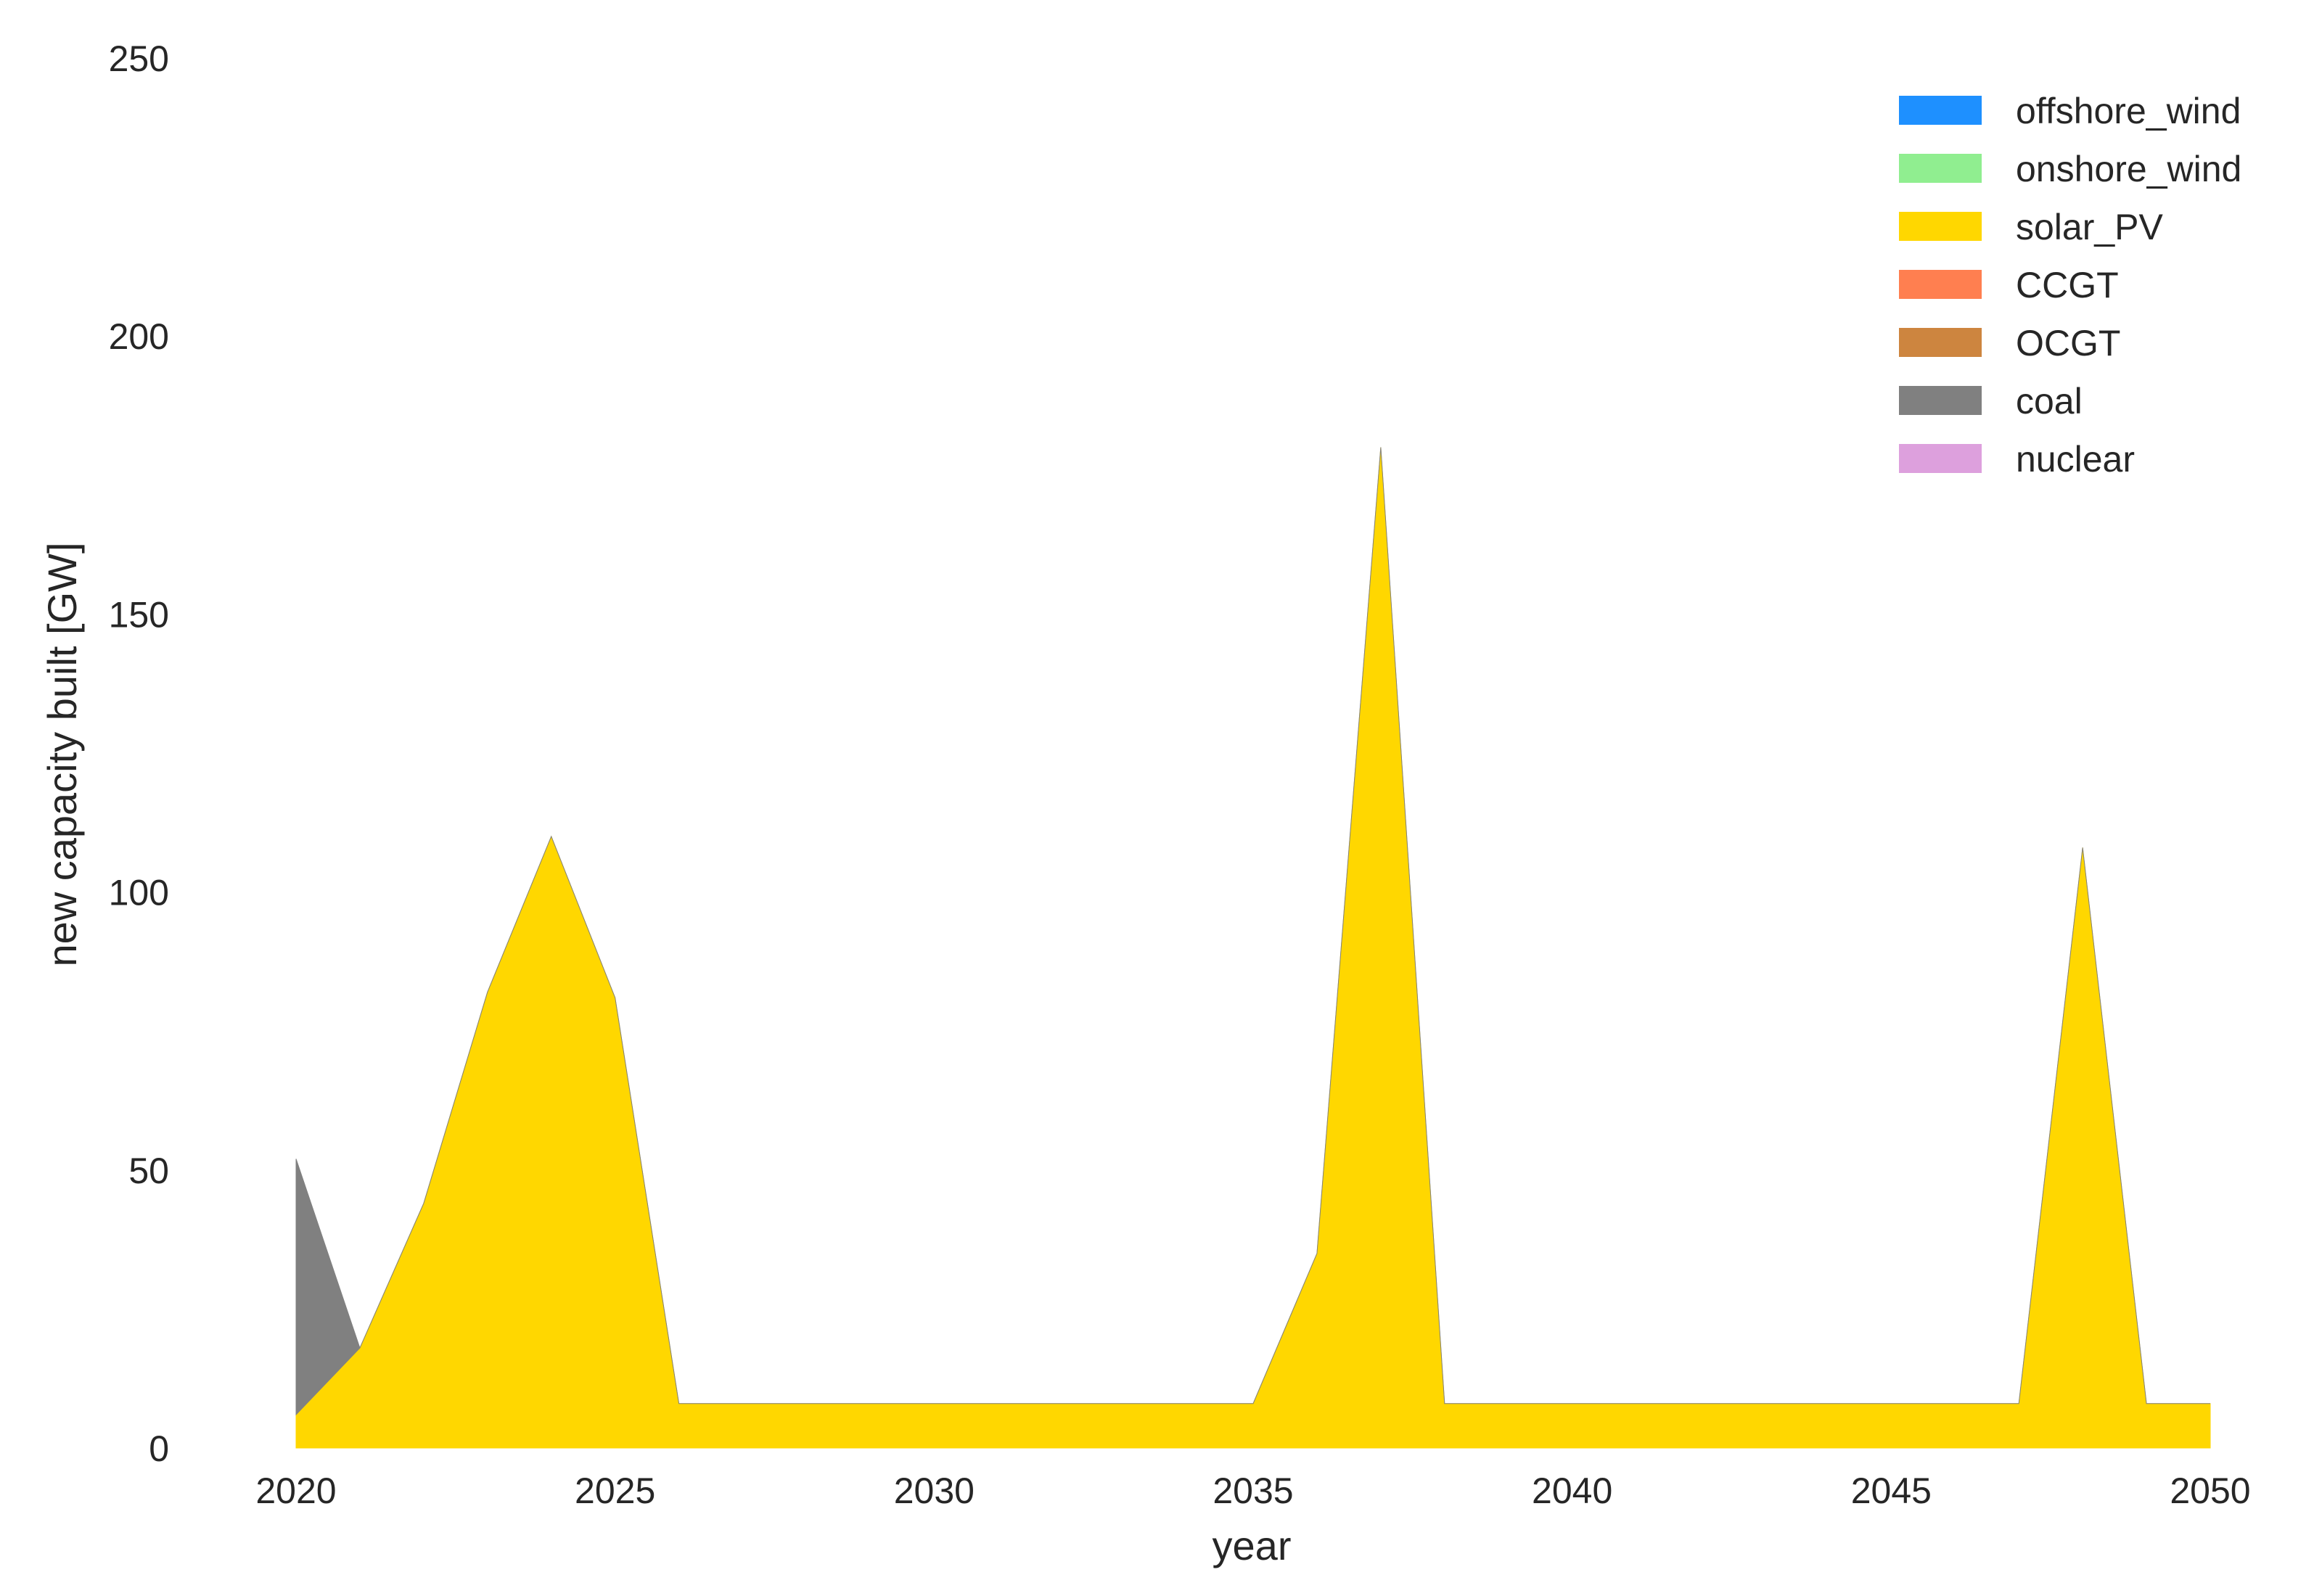 This screenshot has height=1596, width=2322. What do you see at coordinates (139, 614) in the screenshot?
I see `y-tick-label: 150` at bounding box center [139, 614].